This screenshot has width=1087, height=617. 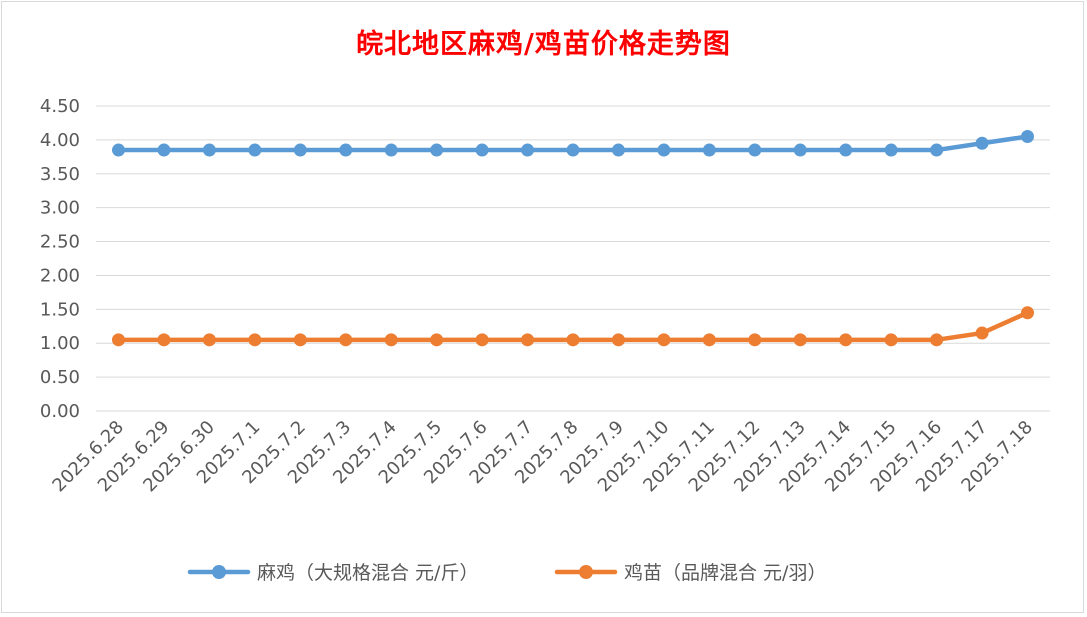 I want to click on legend-item: 鸡苗（品牌混合 元/羽）, so click(x=690, y=573).